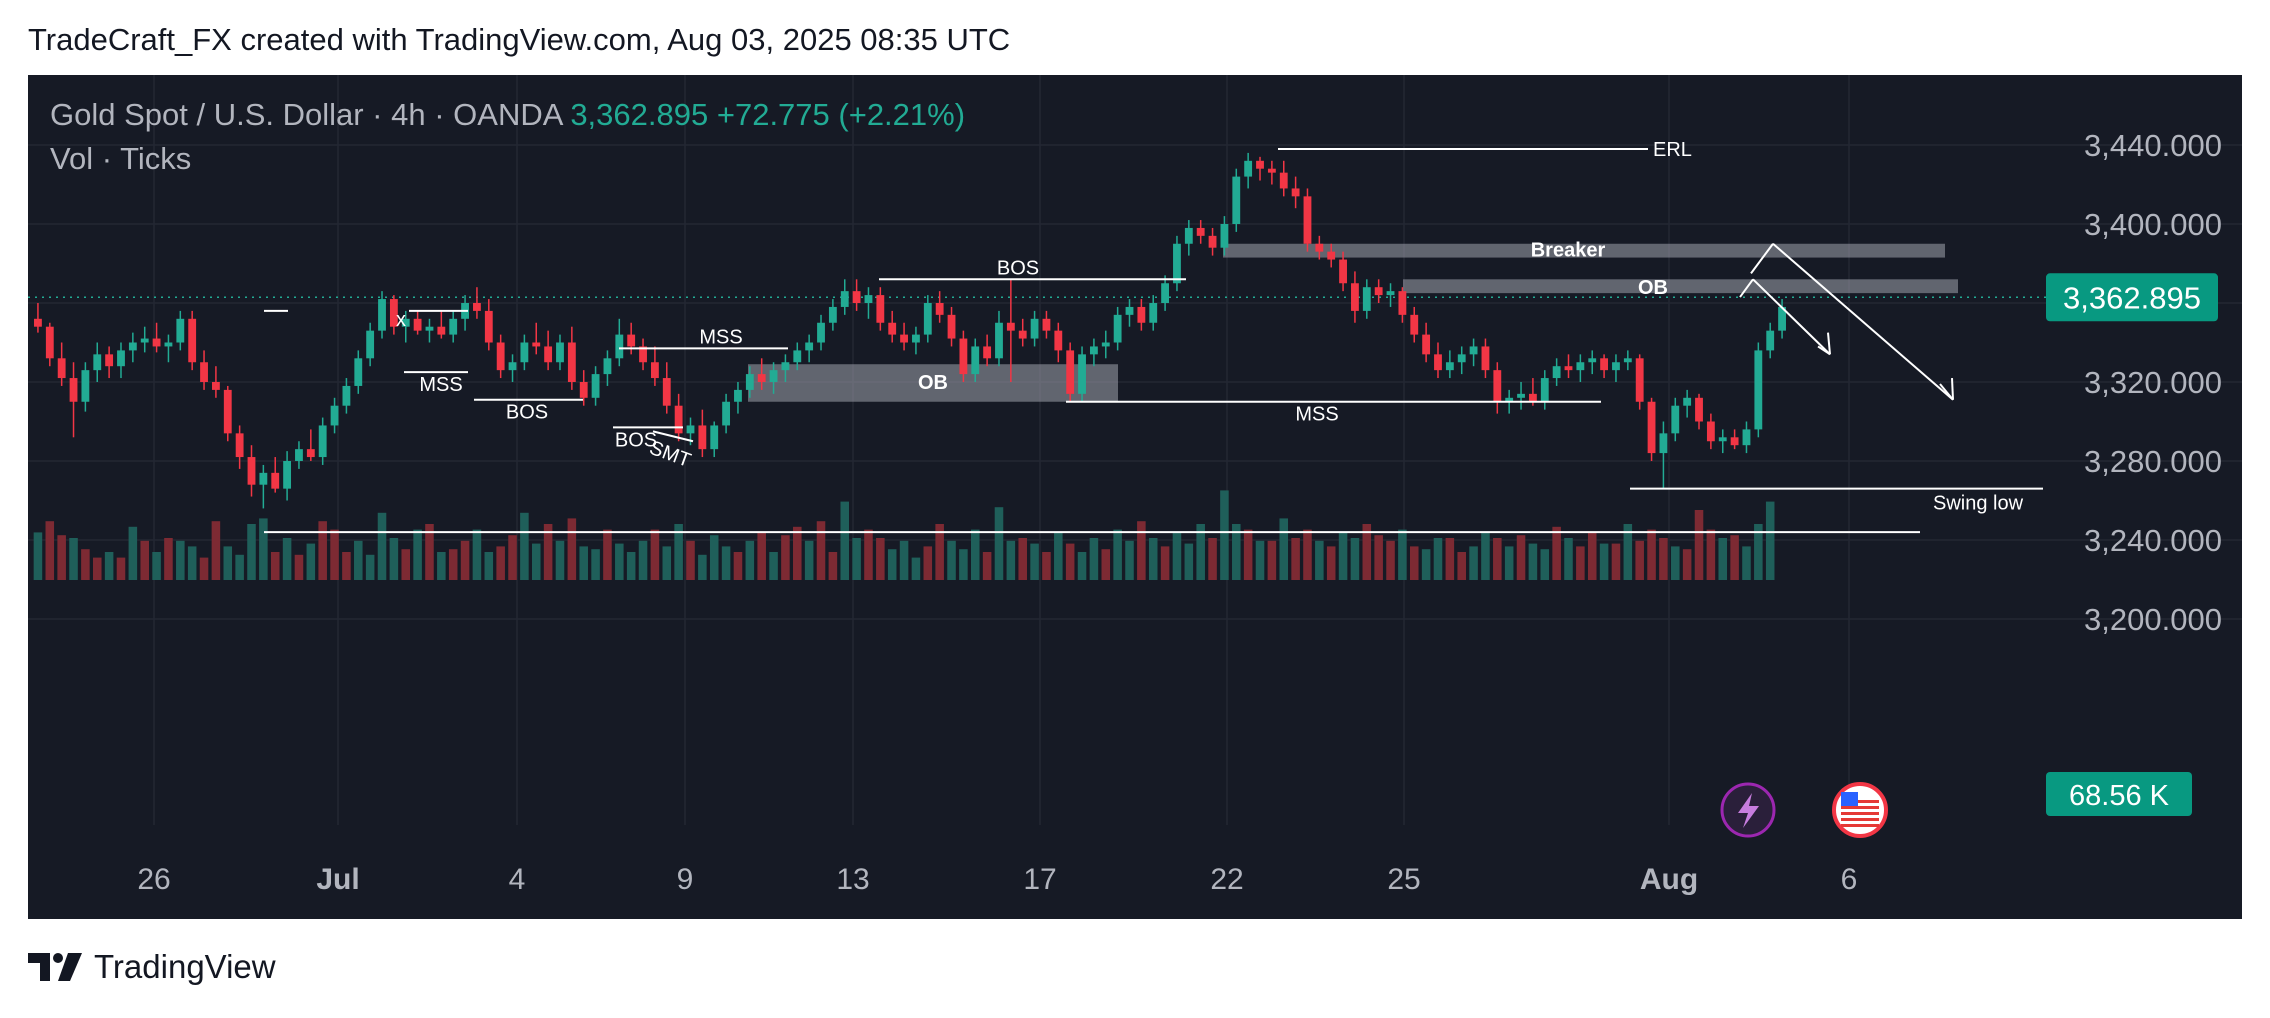  Describe the element at coordinates (1672, 150) in the screenshot. I see `annotation-label: ERL` at that location.